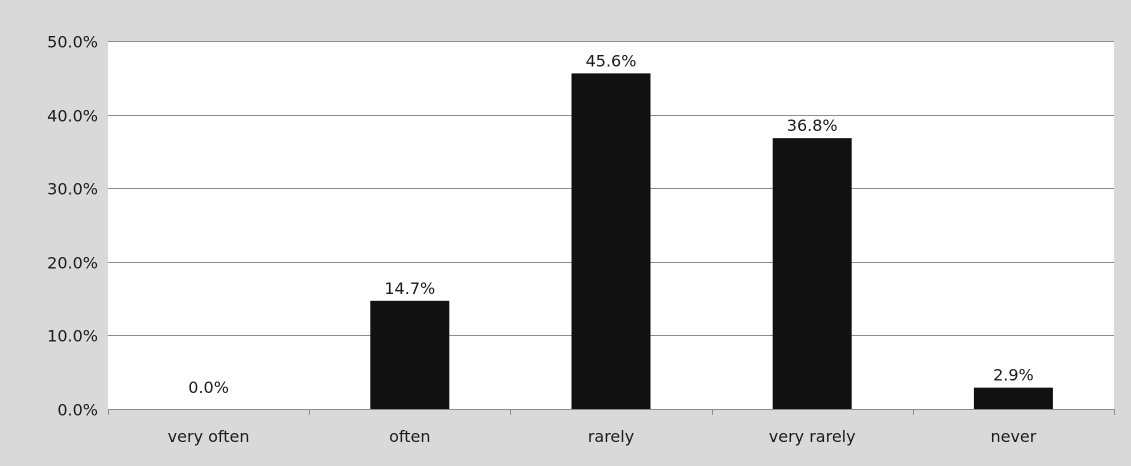 The width and height of the screenshot is (1131, 466). Describe the element at coordinates (72, 263) in the screenshot. I see `y-tick-label: 20.0%` at that location.